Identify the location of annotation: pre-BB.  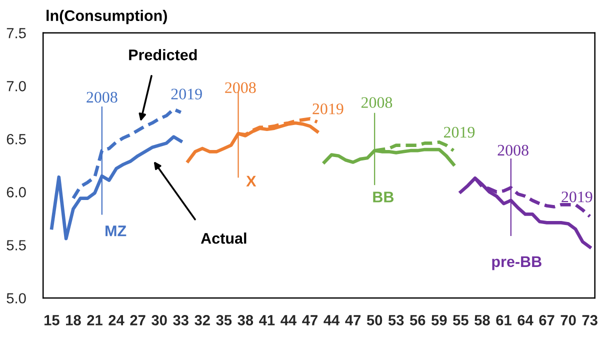
(517, 263).